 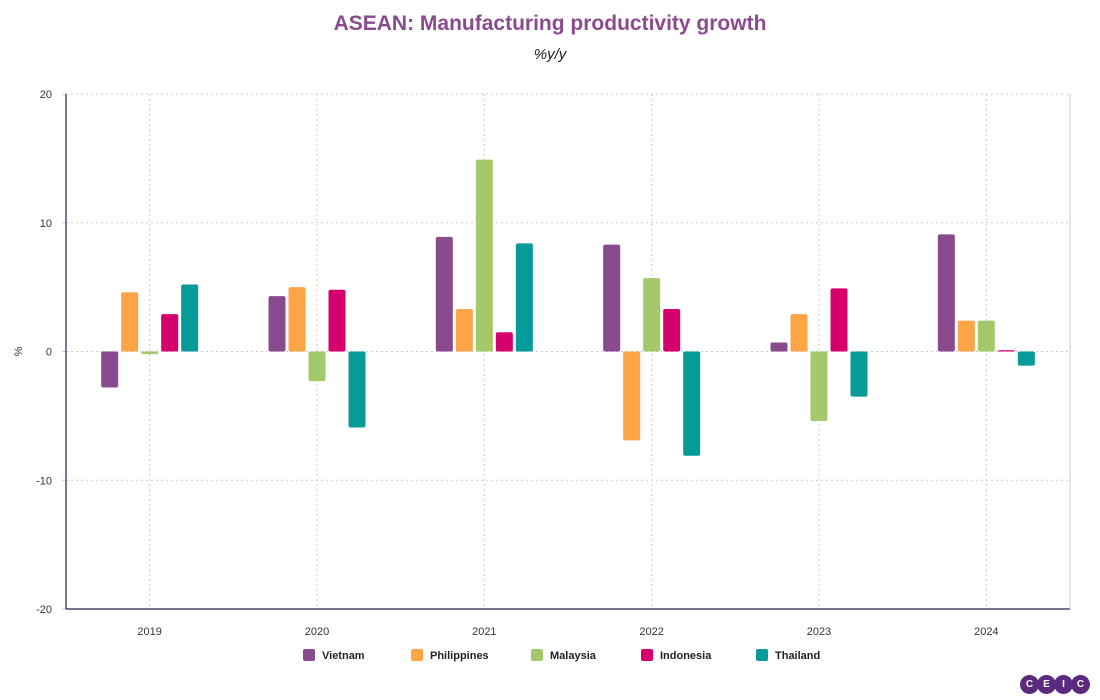 I want to click on legend-swatch-philippines, so click(x=417, y=655).